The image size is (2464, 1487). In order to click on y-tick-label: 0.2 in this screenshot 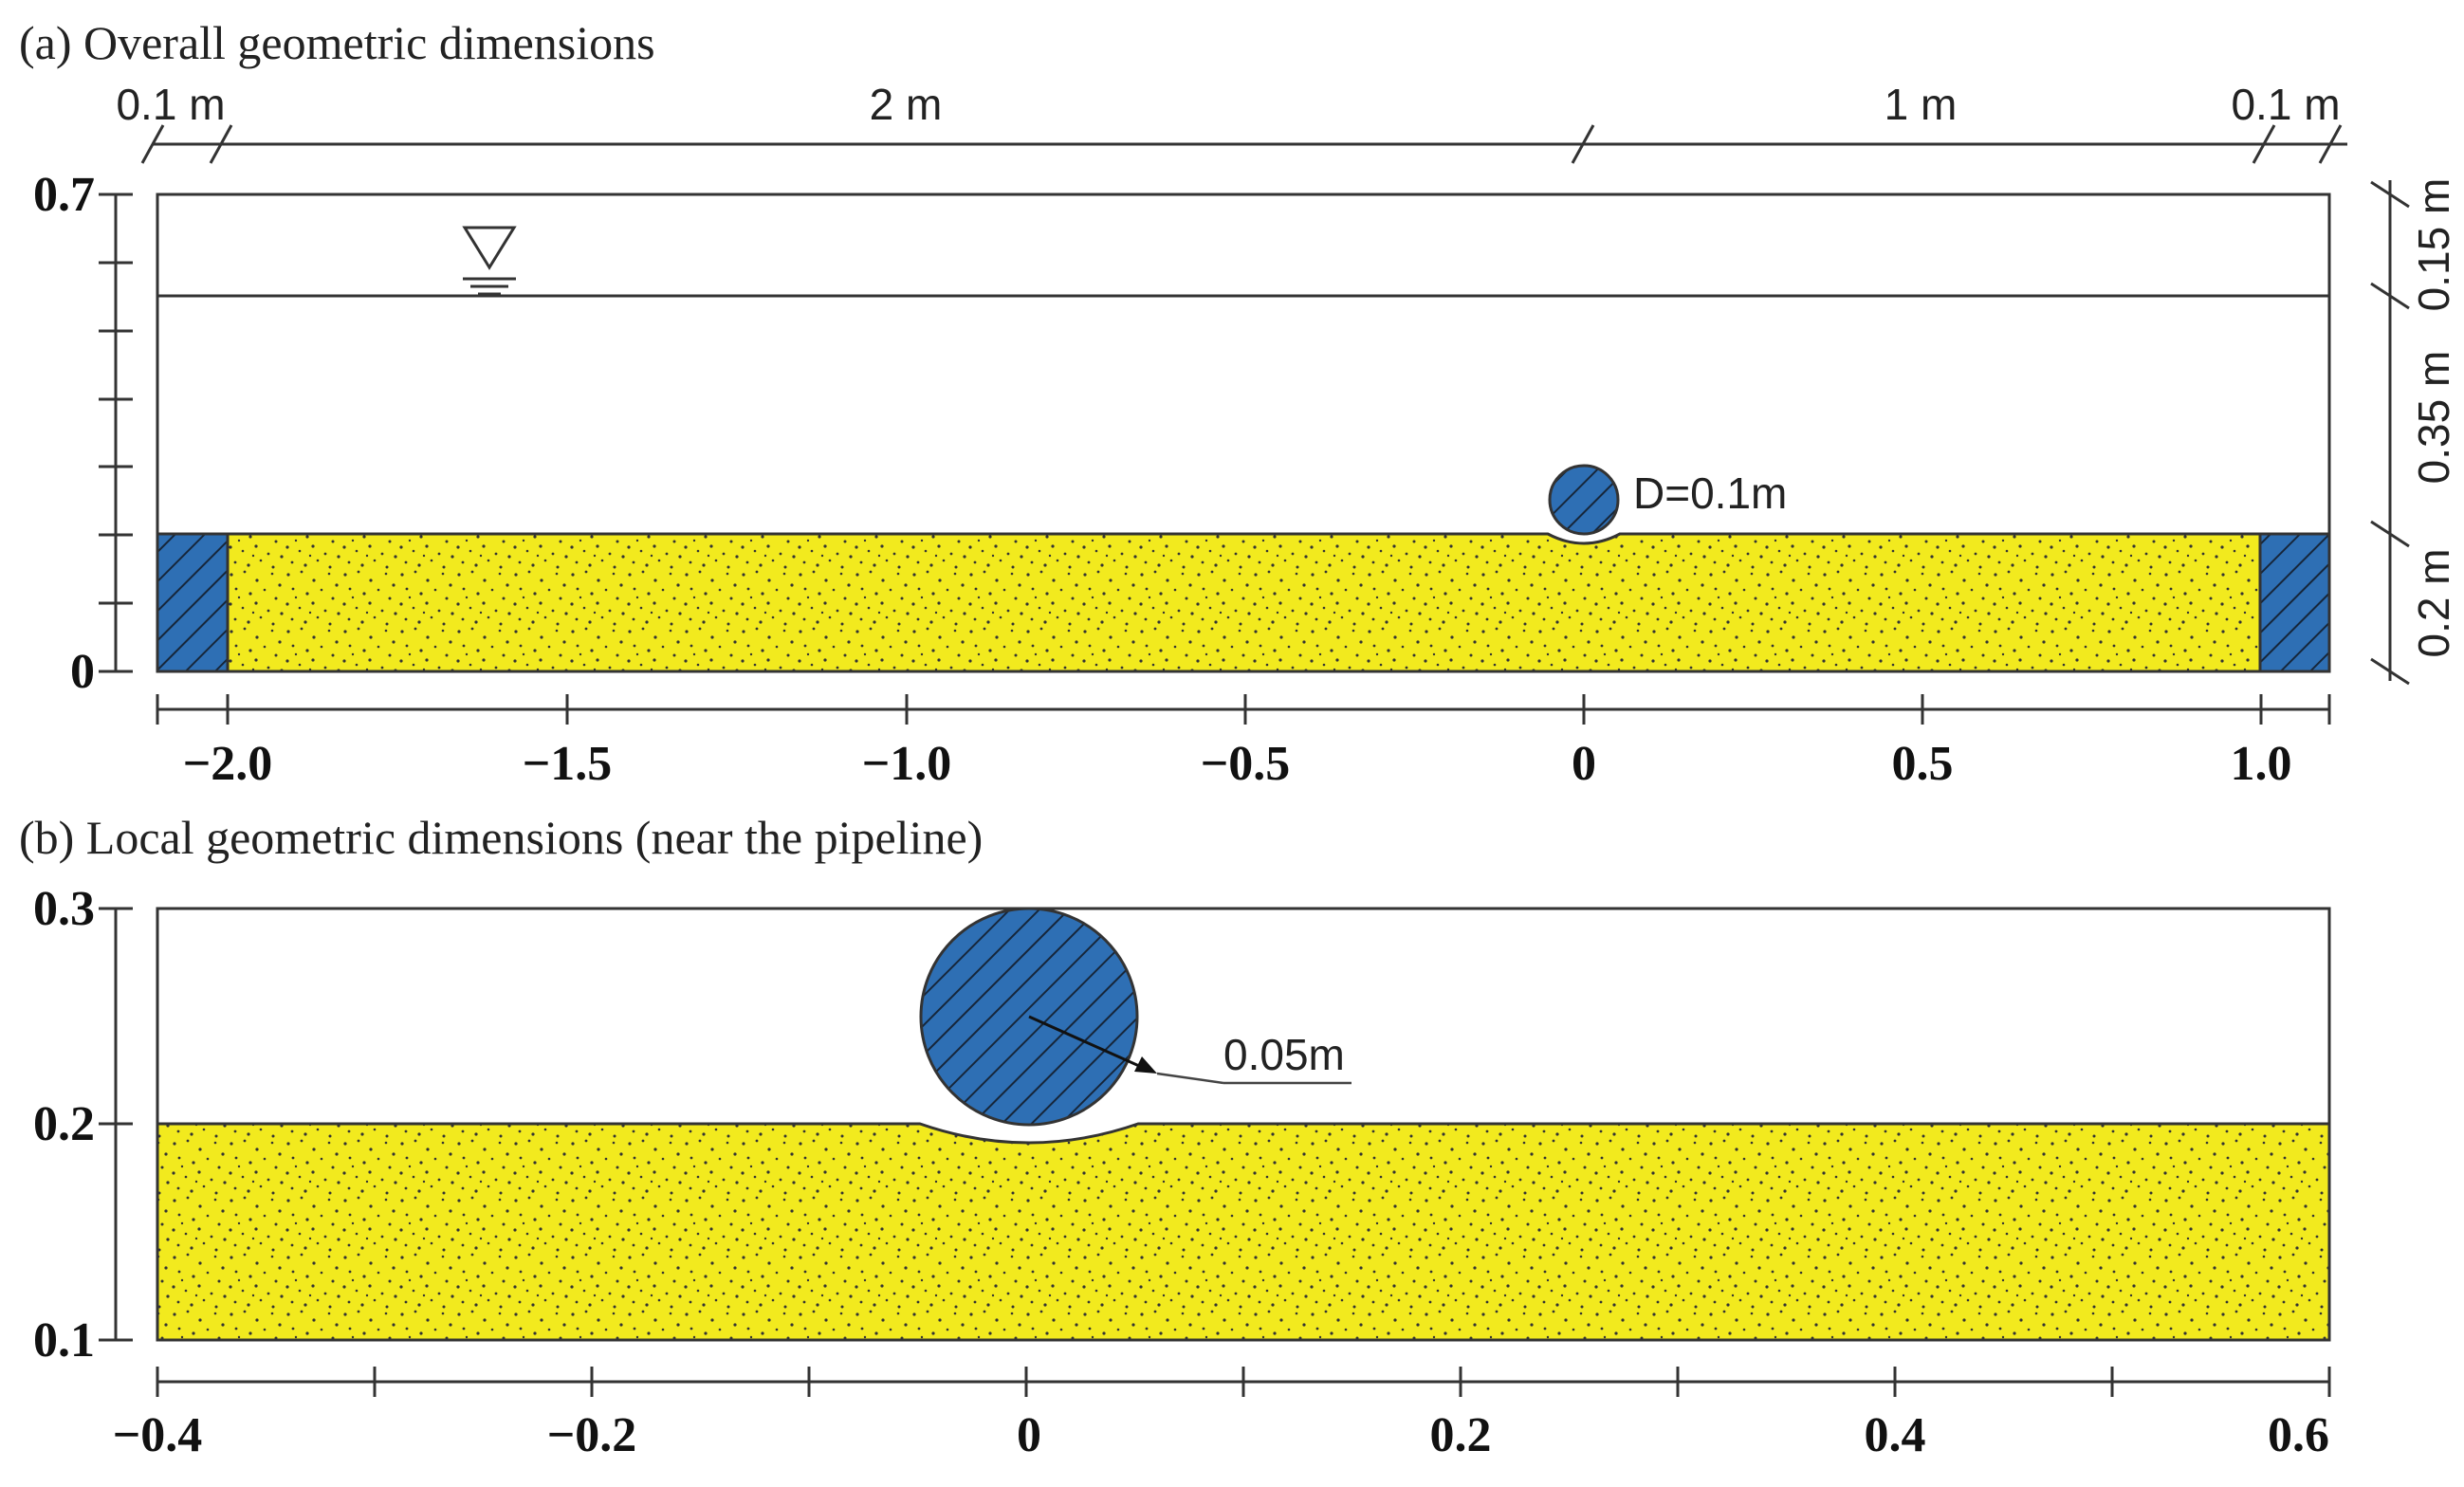, I will do `click(64, 1124)`.